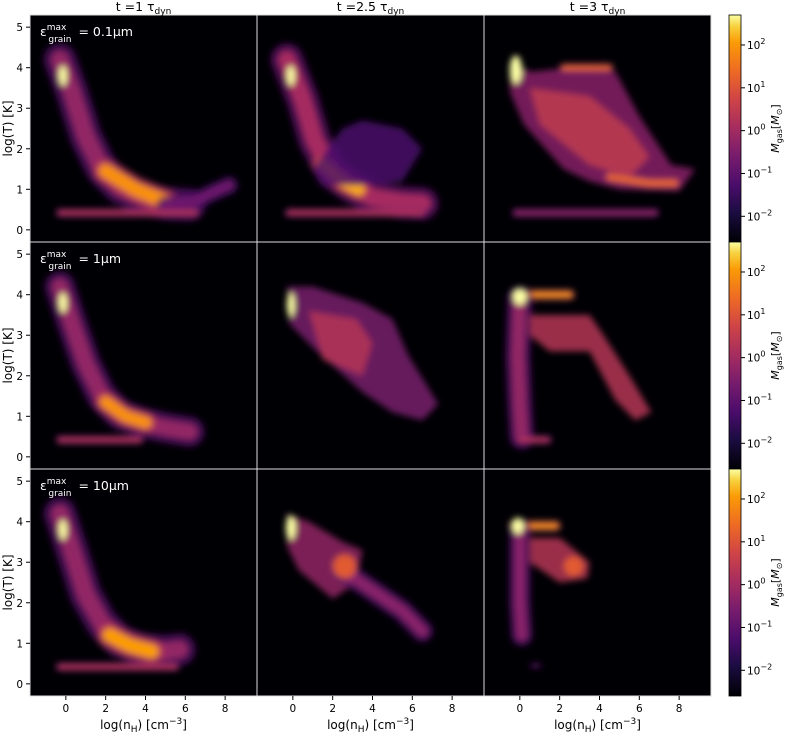 This screenshot has width=789, height=733. I want to click on panel-r1-c2, so click(370, 128).